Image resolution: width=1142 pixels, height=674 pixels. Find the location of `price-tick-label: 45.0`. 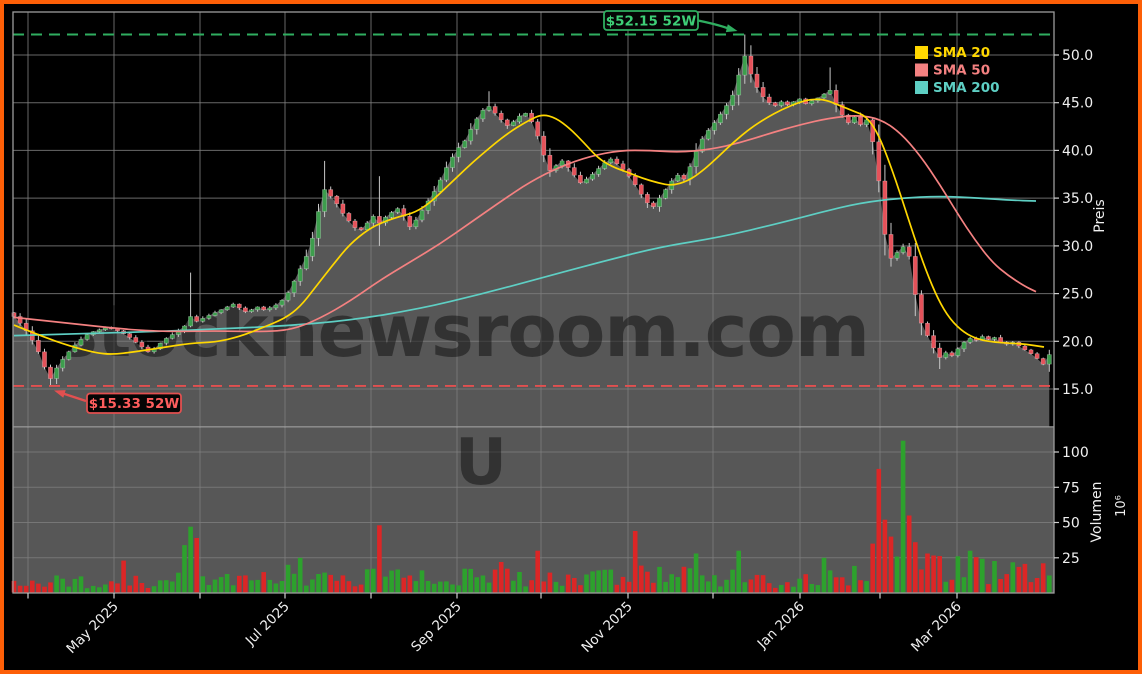

price-tick-label: 45.0 is located at coordinates (1077, 104).